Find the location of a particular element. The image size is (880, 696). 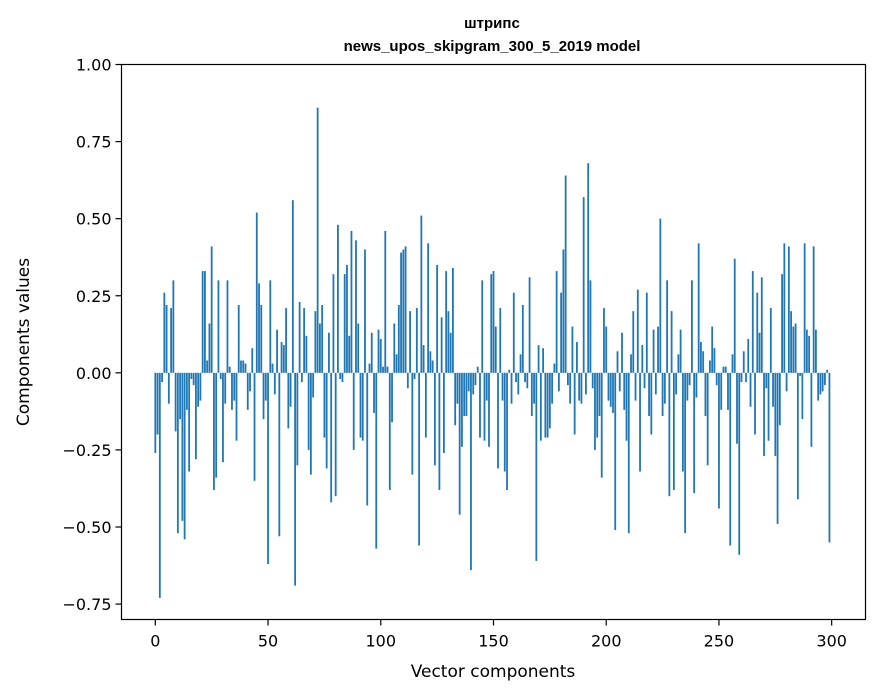

y-tick-label: 0.75 is located at coordinates (94, 142).